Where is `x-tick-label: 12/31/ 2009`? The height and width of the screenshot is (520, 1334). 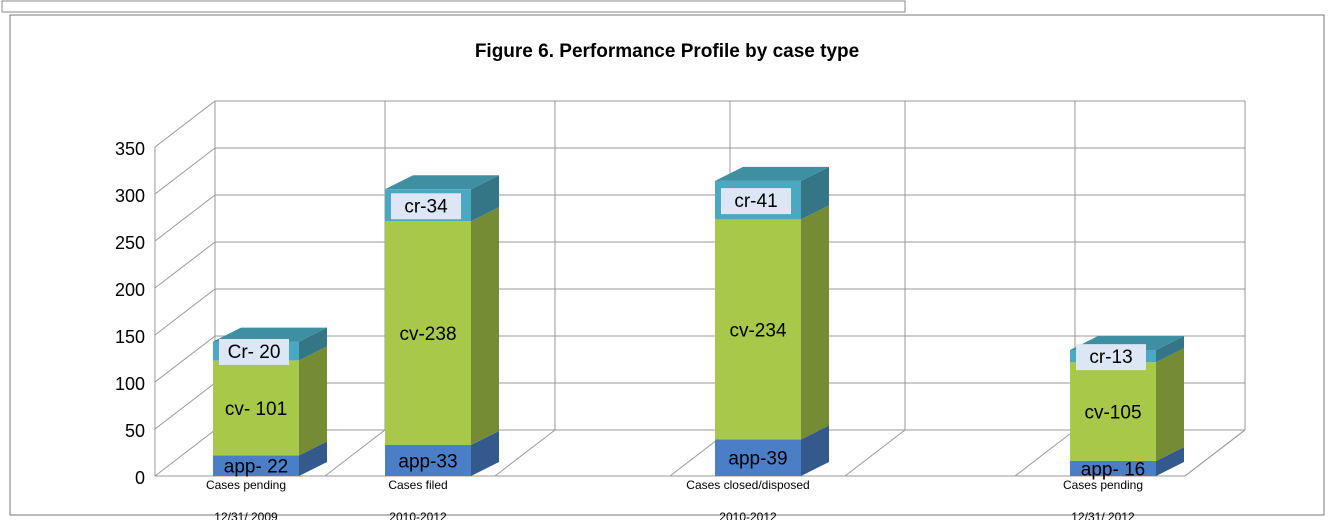
x-tick-label: 12/31/ 2009 is located at coordinates (246, 515).